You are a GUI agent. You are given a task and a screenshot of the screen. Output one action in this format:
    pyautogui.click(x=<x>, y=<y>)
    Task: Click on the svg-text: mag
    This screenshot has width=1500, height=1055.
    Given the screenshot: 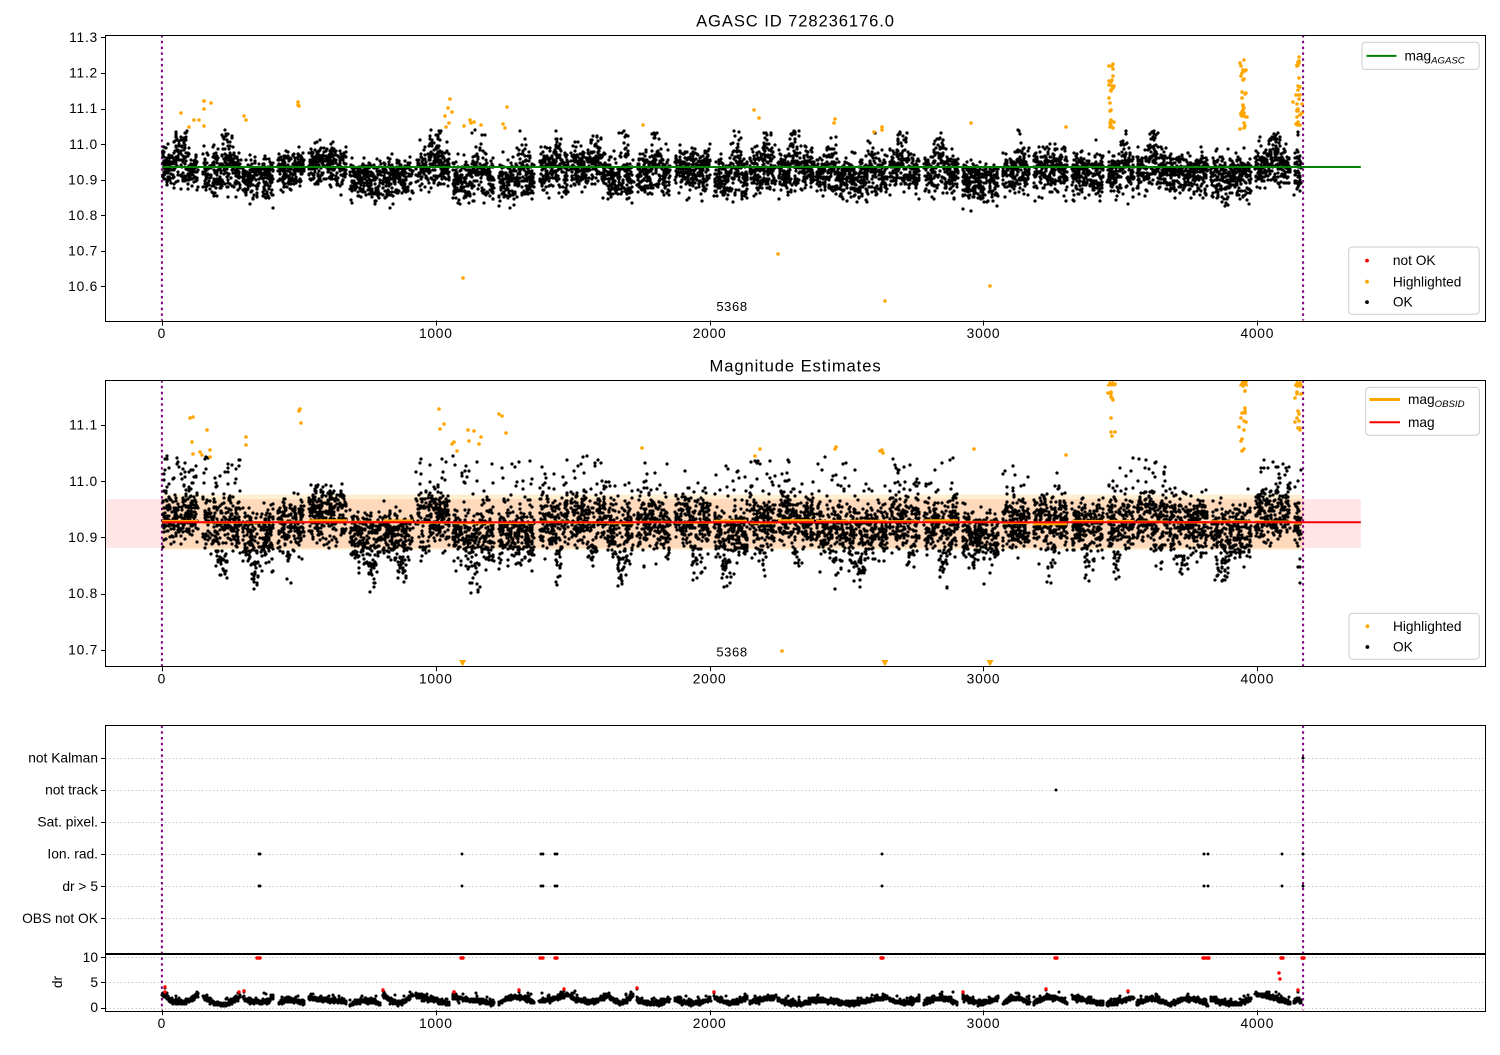 What is the action you would take?
    pyautogui.click(x=1421, y=422)
    